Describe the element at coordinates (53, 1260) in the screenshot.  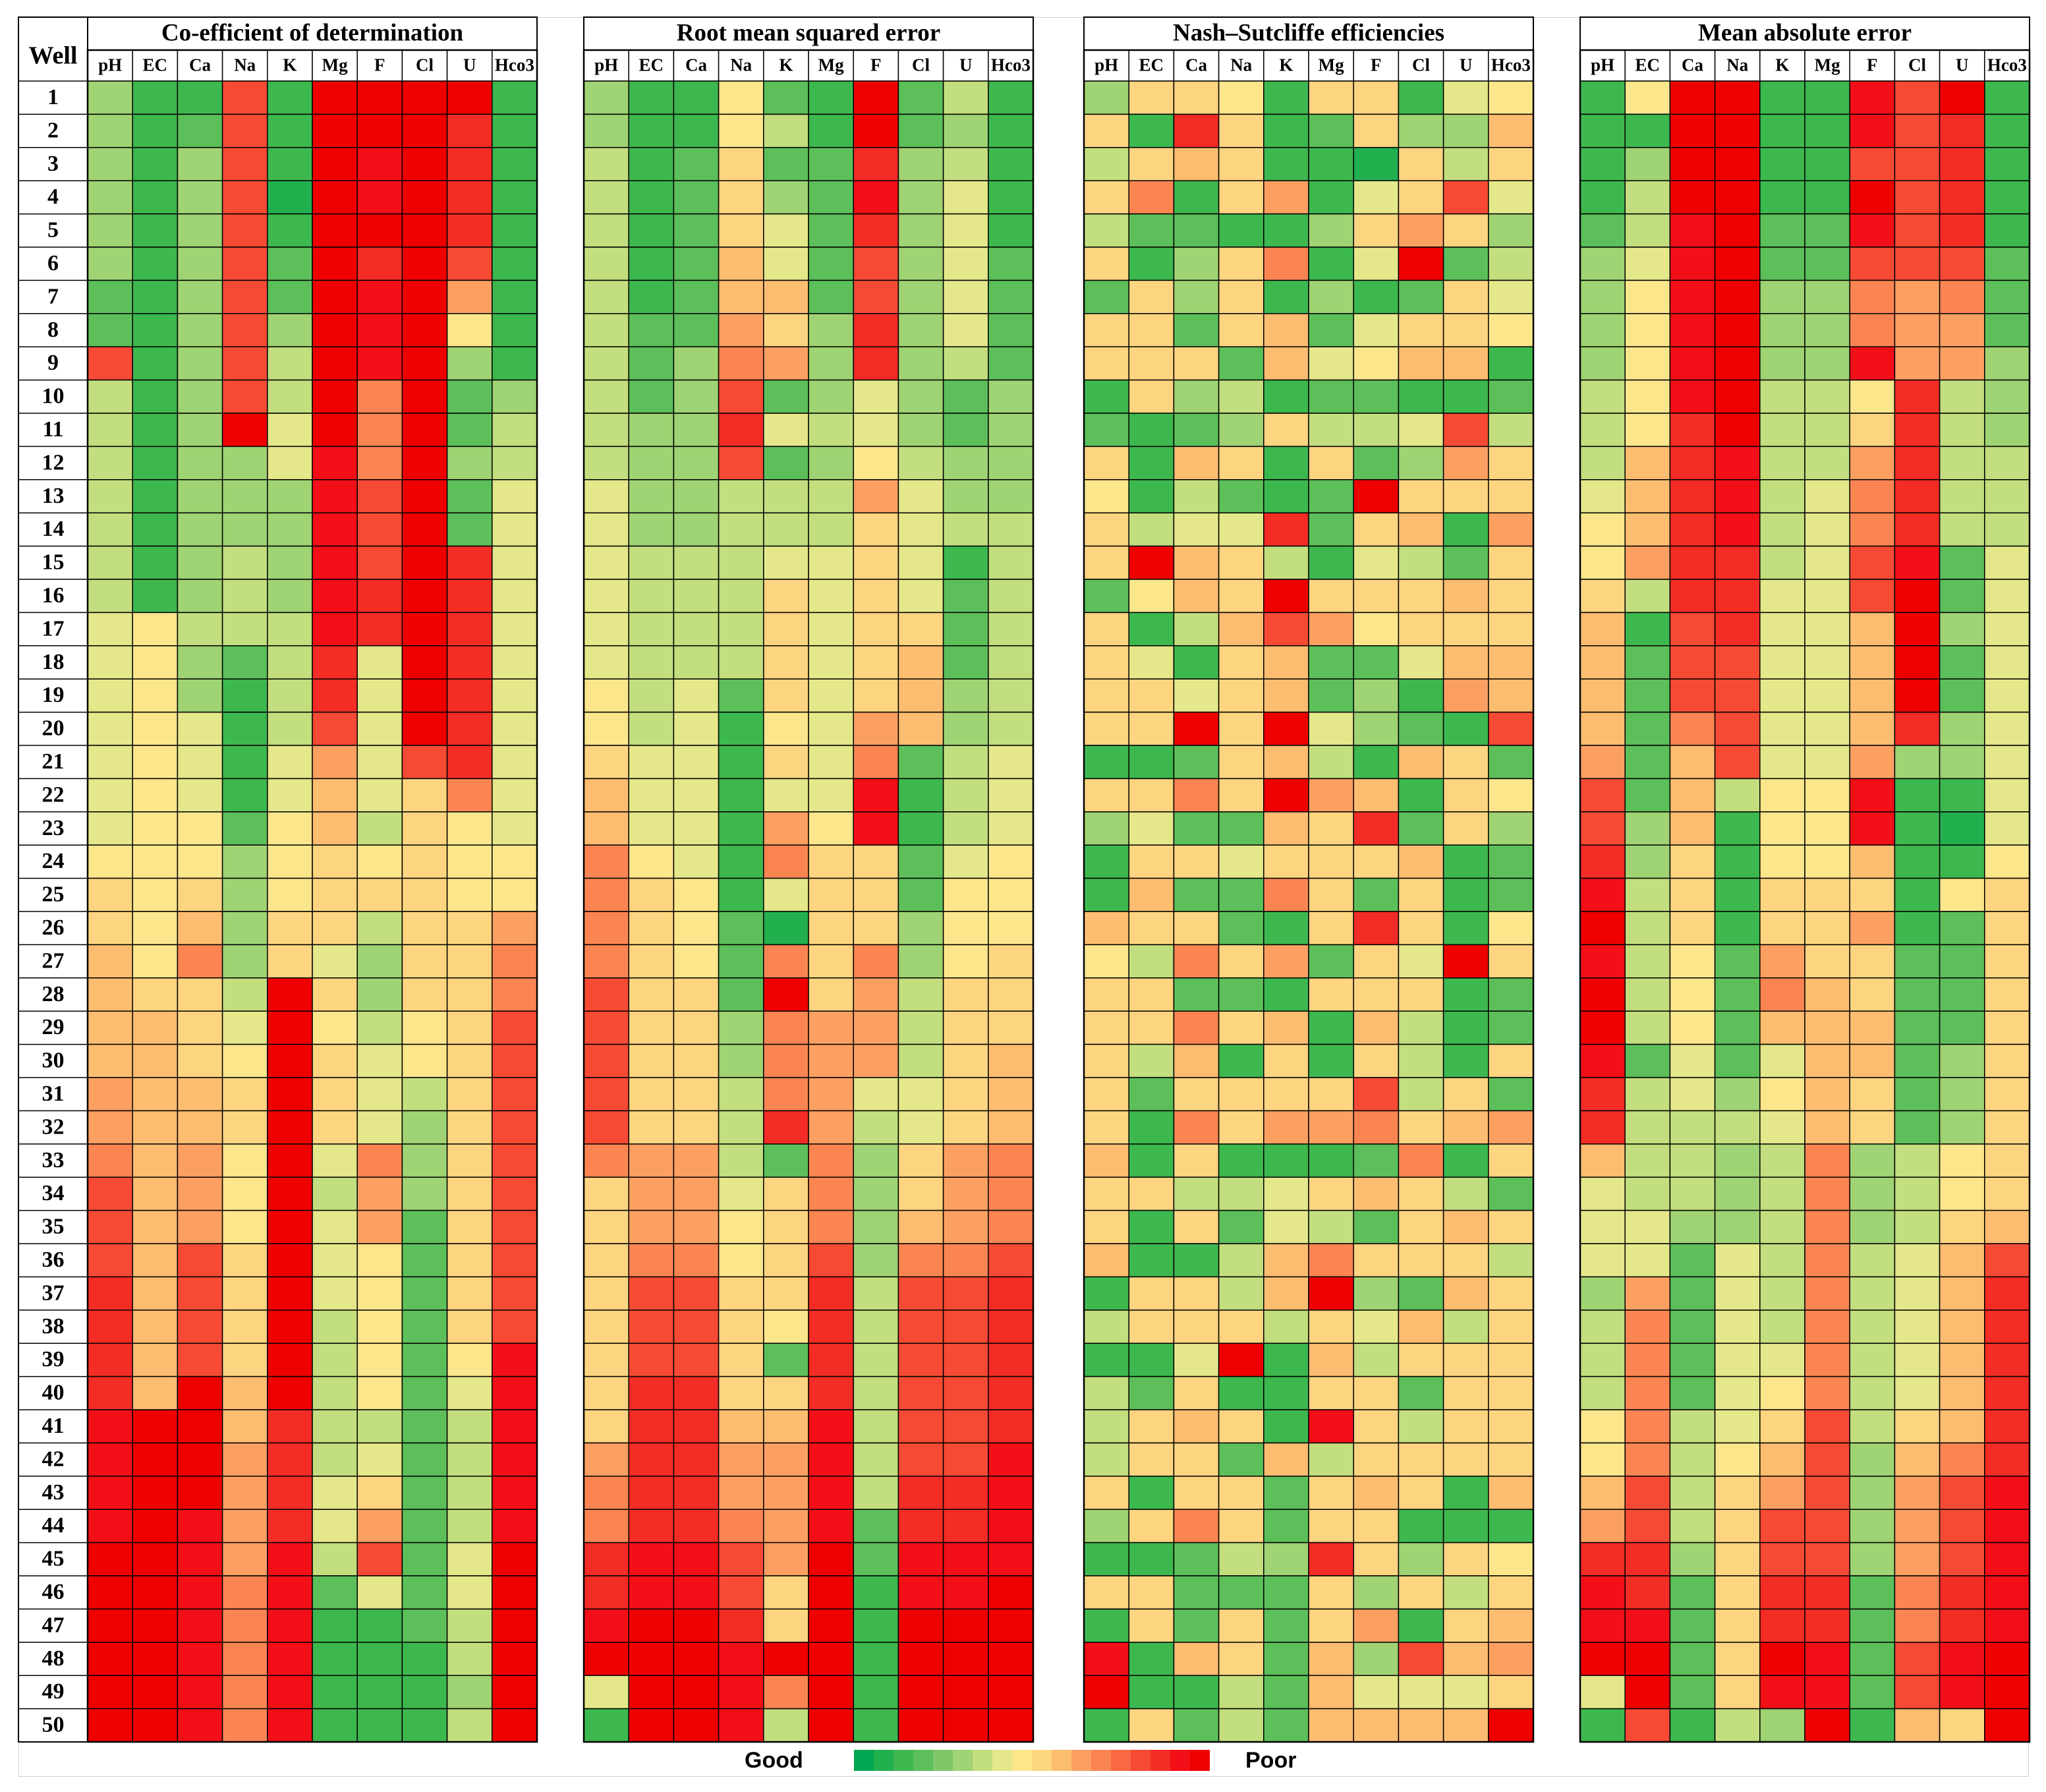
I see `well-label: 36` at that location.